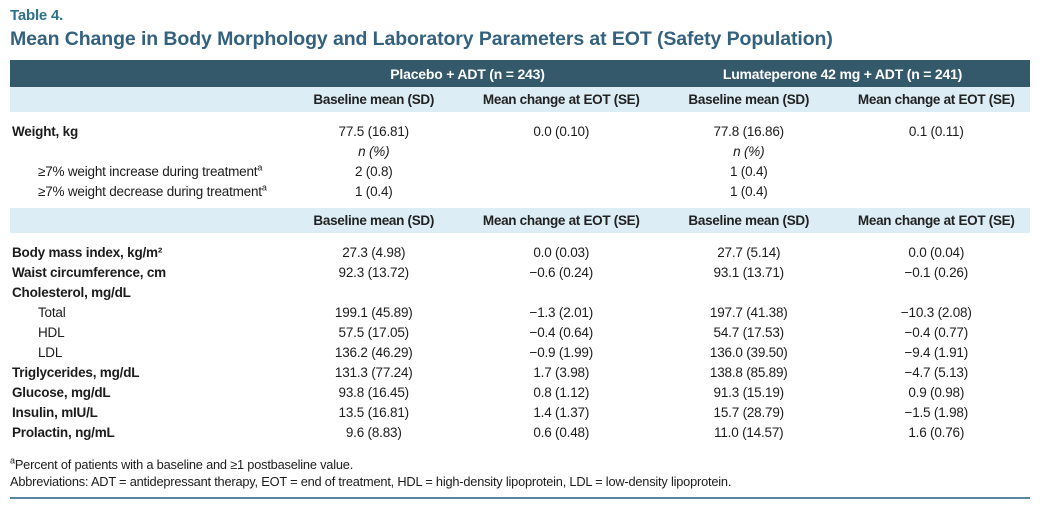  Describe the element at coordinates (520, 151) in the screenshot. I see `table-row: n (%) n (%)` at that location.